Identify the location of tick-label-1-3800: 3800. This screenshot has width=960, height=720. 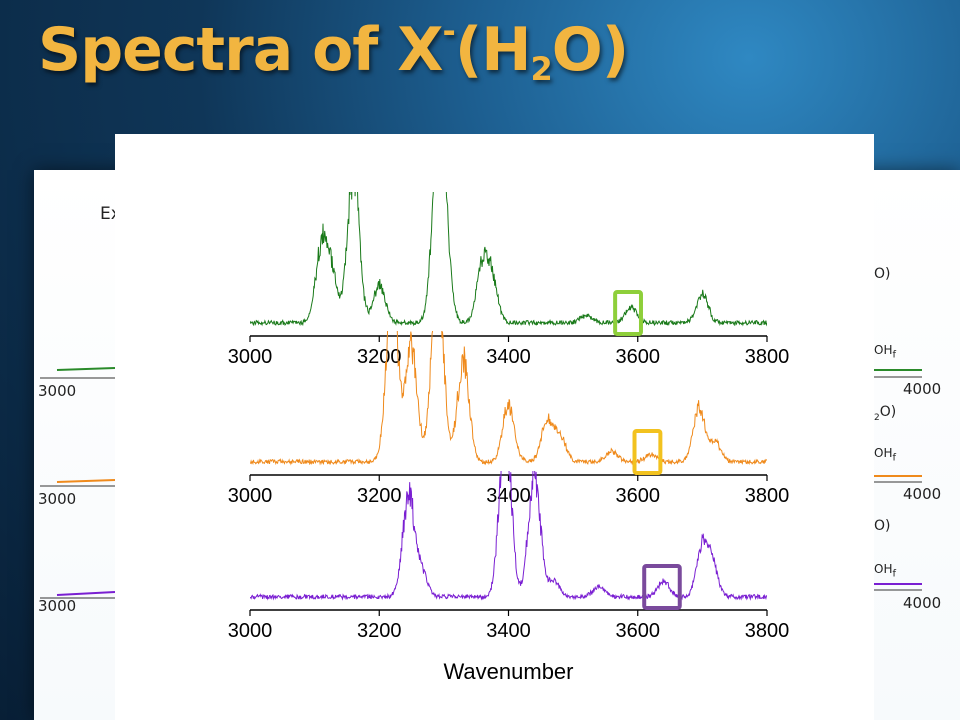
(767, 357).